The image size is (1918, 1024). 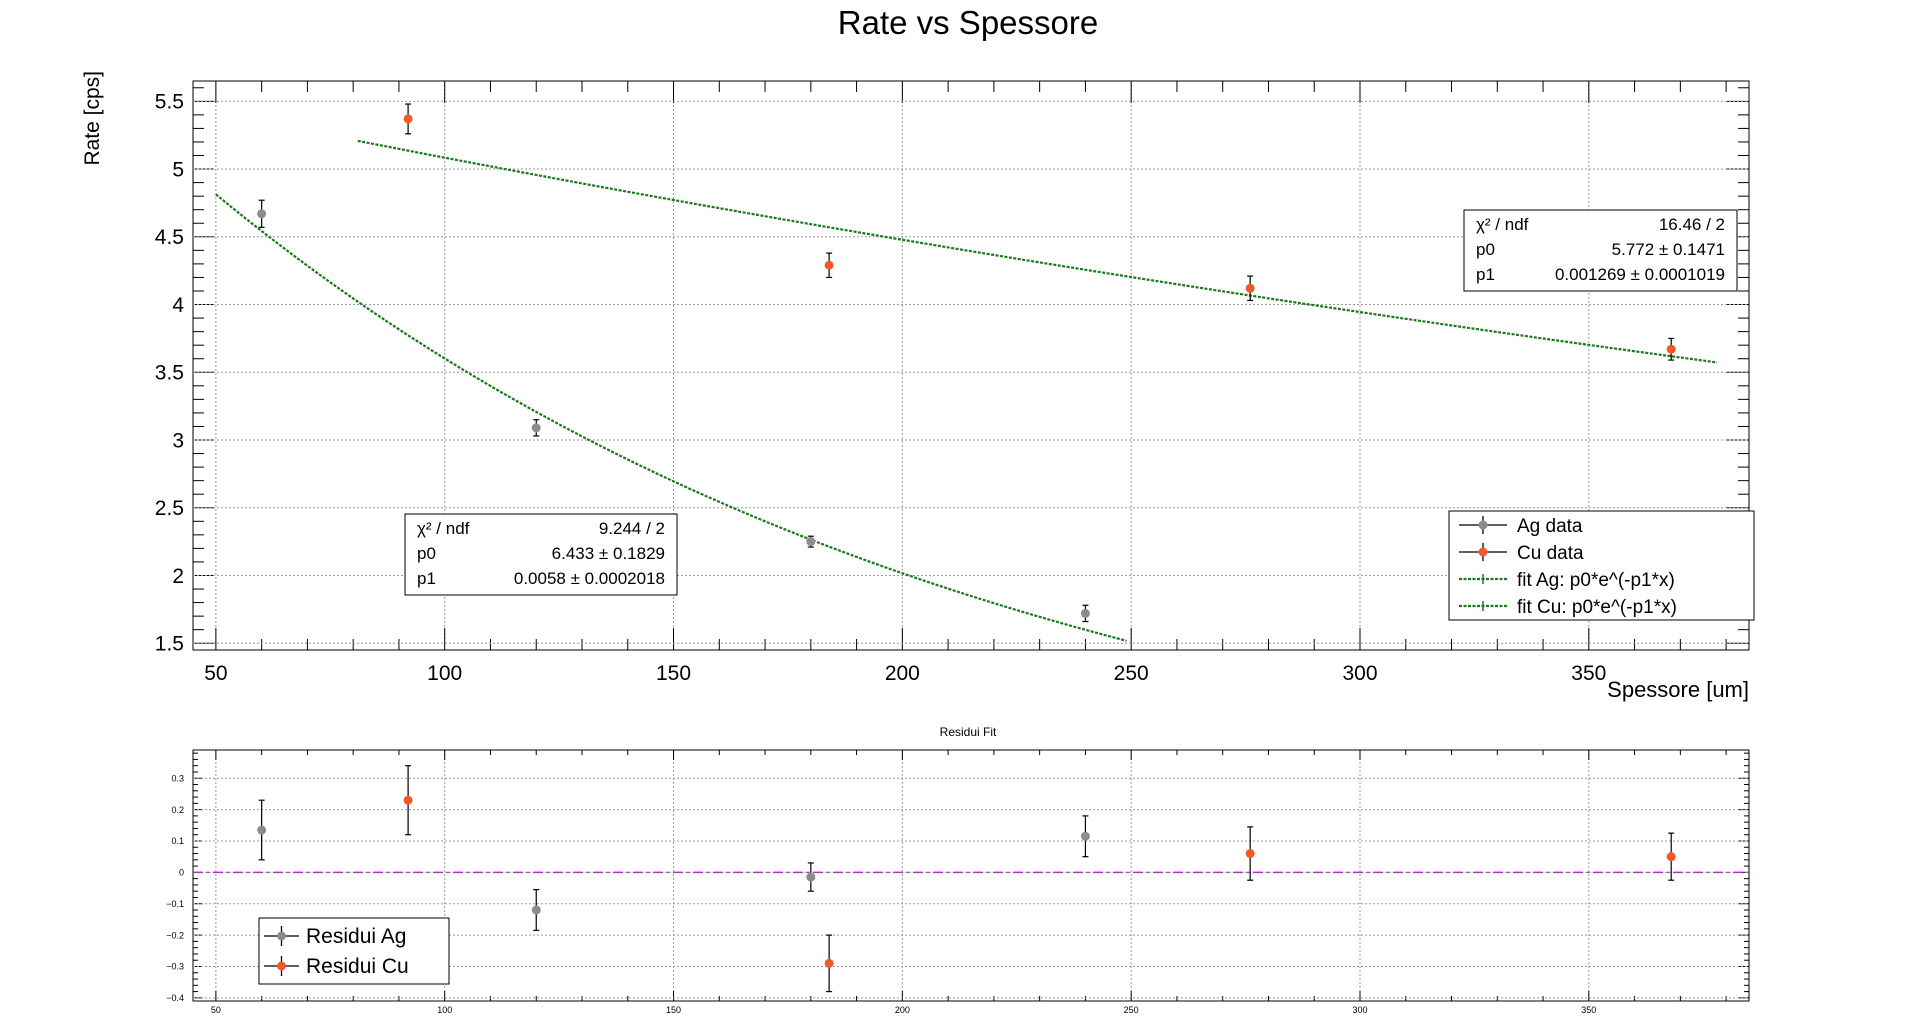 What do you see at coordinates (175, 904) in the screenshot?
I see `y-tick-label: −0.1` at bounding box center [175, 904].